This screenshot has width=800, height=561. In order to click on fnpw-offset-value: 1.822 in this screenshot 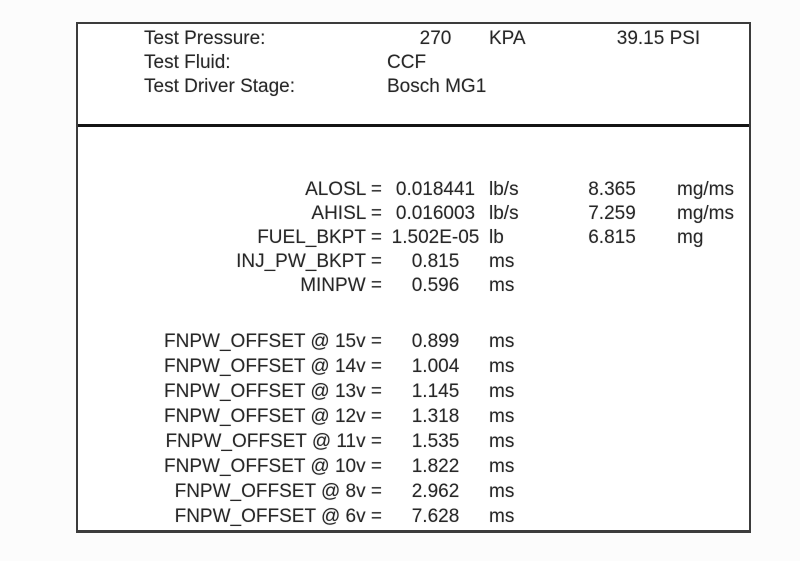, I will do `click(435, 466)`.